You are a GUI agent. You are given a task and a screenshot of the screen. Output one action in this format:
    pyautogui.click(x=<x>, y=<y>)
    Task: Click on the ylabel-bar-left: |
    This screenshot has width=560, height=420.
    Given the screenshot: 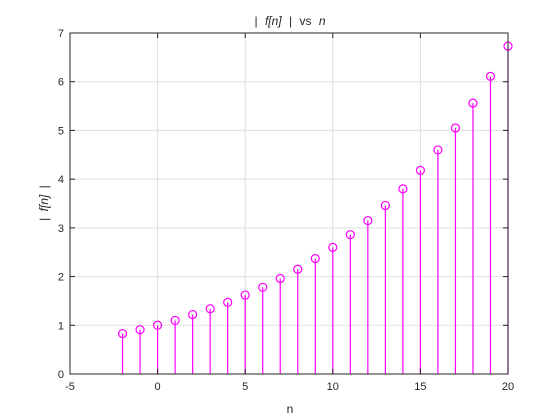 What is the action you would take?
    pyautogui.click(x=44, y=219)
    